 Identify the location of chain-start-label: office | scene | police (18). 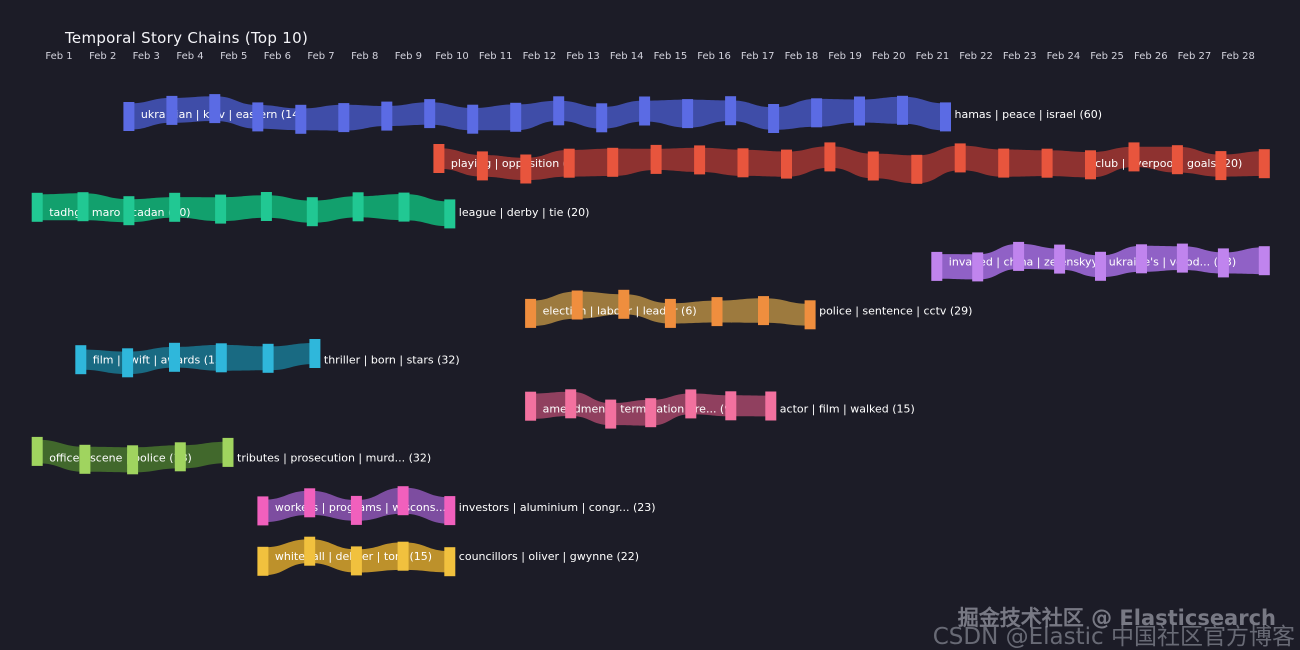
(120, 458).